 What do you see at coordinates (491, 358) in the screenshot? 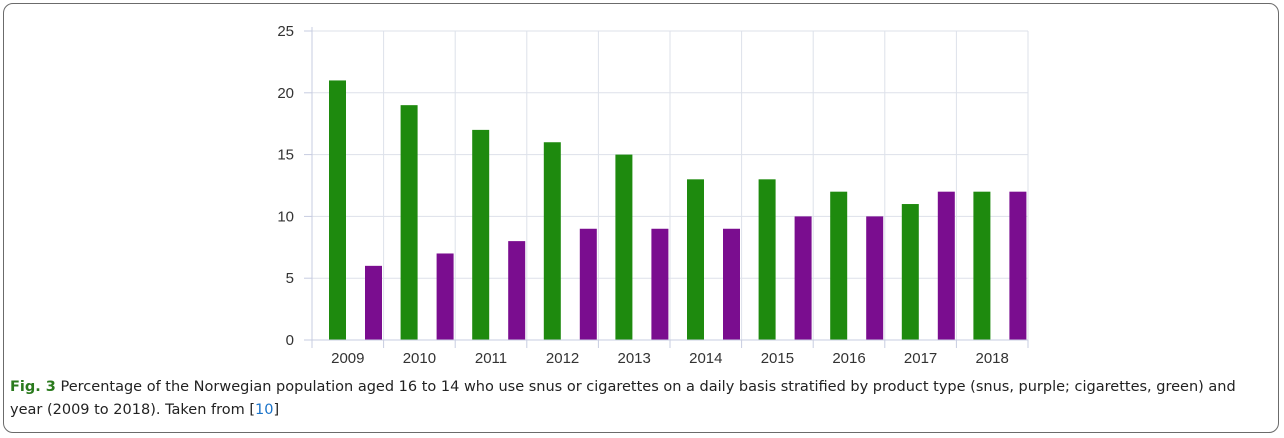
I see `x-tick-2011: 2011` at bounding box center [491, 358].